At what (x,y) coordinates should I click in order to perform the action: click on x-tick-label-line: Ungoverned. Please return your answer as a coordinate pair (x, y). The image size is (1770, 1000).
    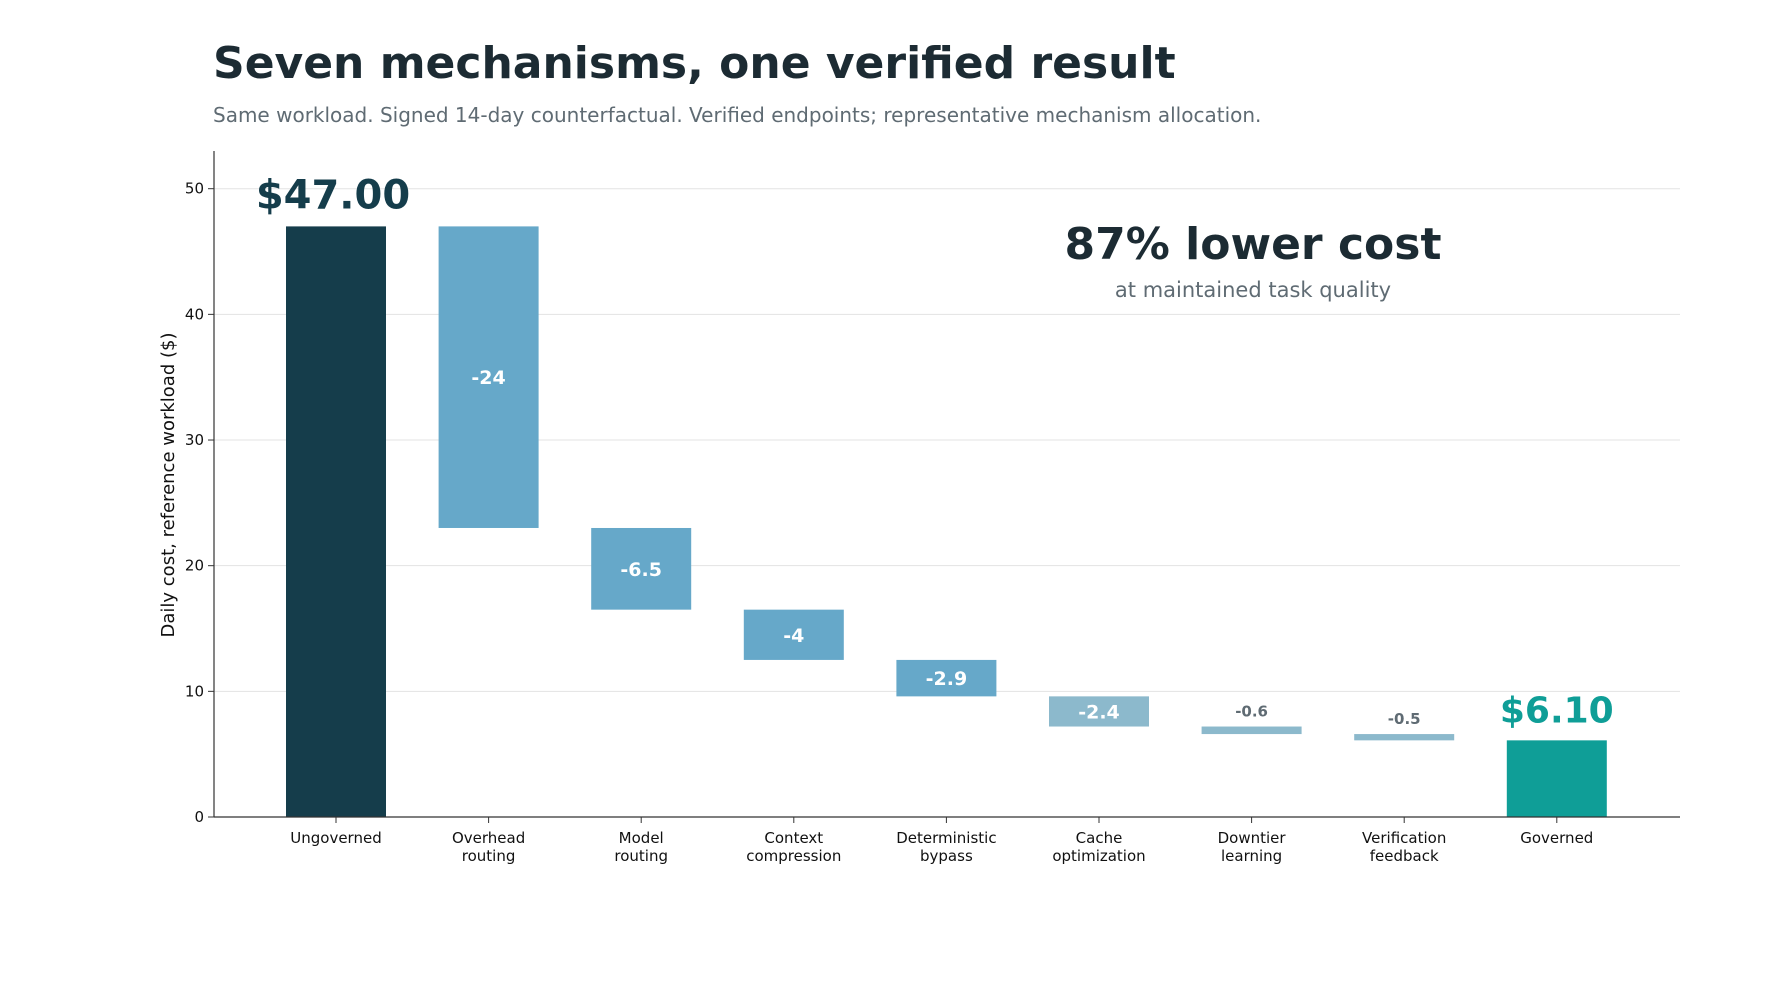
    Looking at the image, I should click on (335, 838).